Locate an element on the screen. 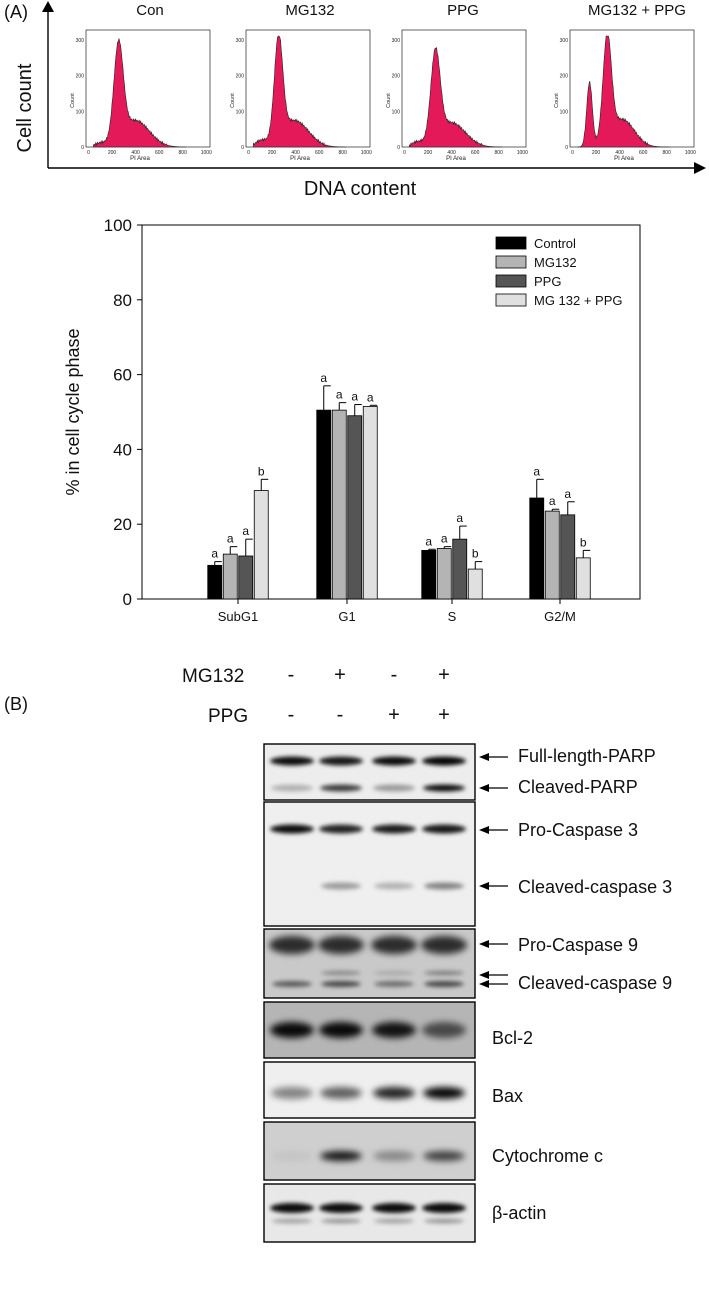  blot-cytochrome-c is located at coordinates (369, 1151).